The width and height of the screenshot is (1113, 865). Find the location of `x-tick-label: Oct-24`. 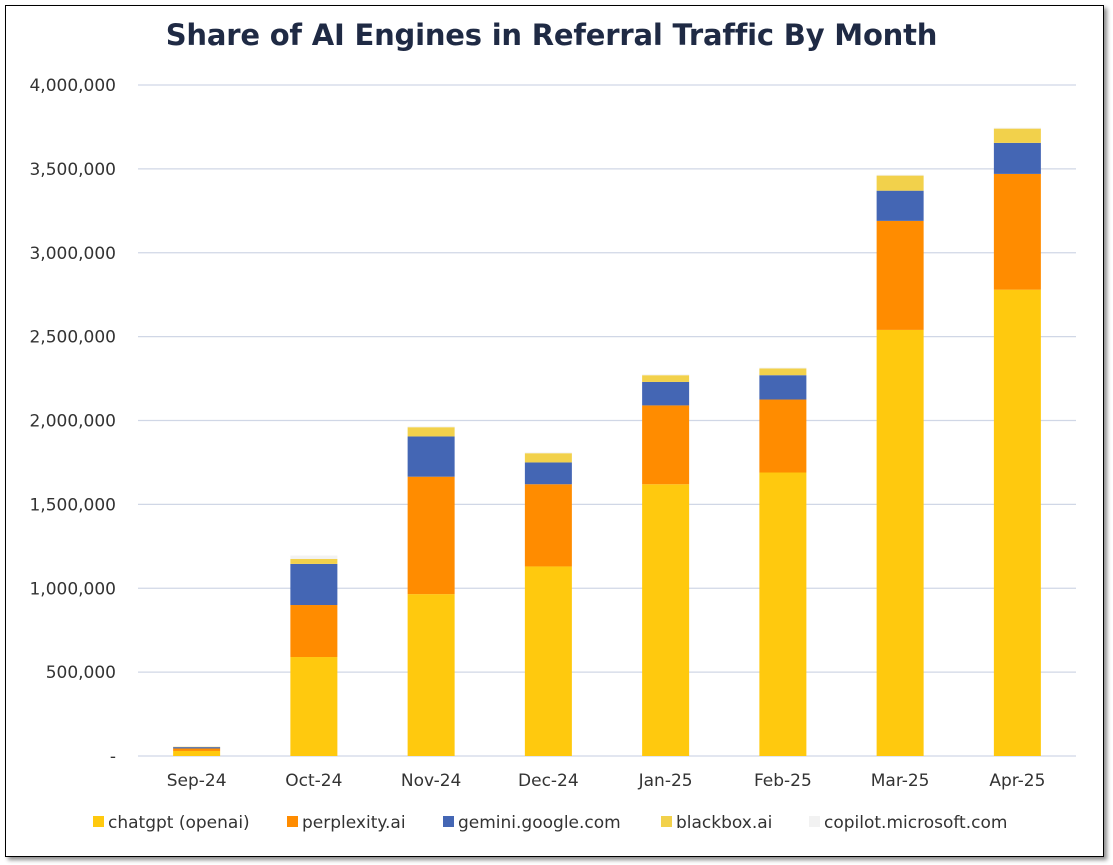

x-tick-label: Oct-24 is located at coordinates (313, 781).